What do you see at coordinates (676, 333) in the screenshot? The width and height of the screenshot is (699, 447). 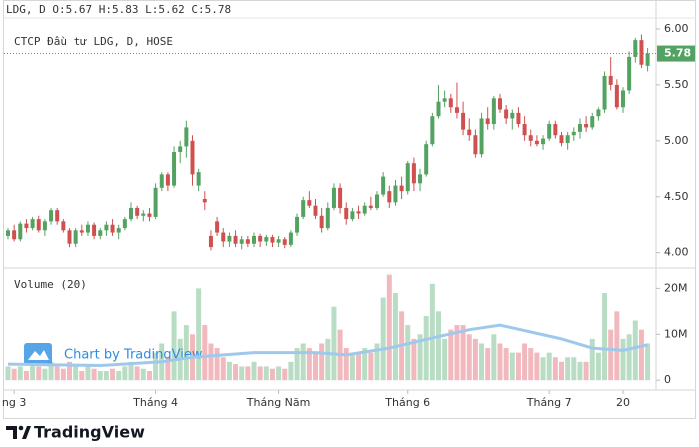 I see `y-tick-label: 10M` at bounding box center [676, 333].